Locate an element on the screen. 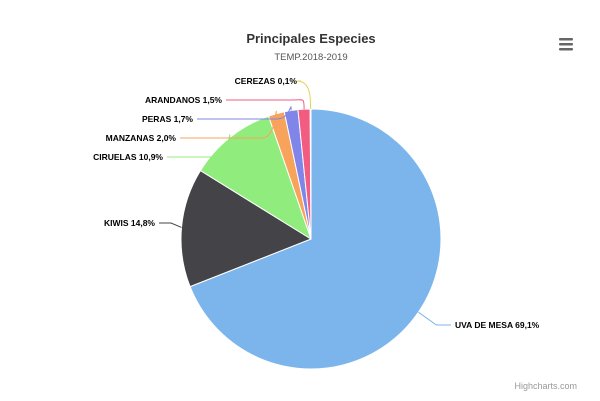  data-label-peras: PERAS 1,7% is located at coordinates (167, 119).